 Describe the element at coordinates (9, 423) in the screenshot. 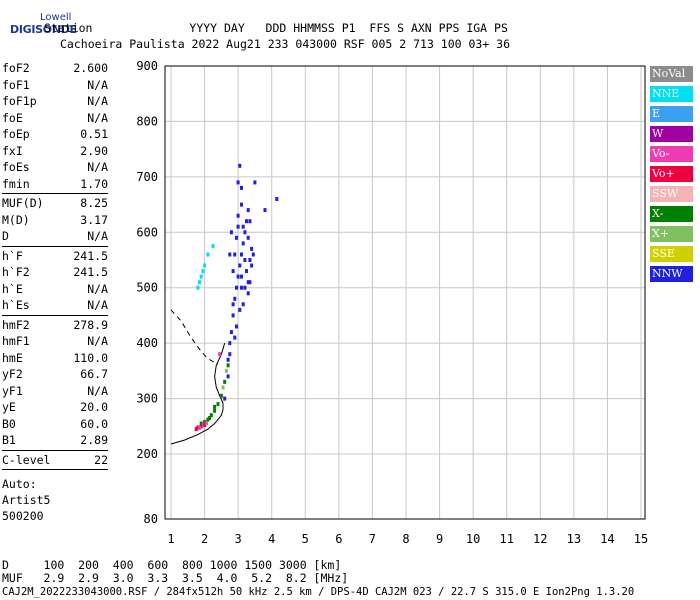

I see `param-name: B0` at that location.